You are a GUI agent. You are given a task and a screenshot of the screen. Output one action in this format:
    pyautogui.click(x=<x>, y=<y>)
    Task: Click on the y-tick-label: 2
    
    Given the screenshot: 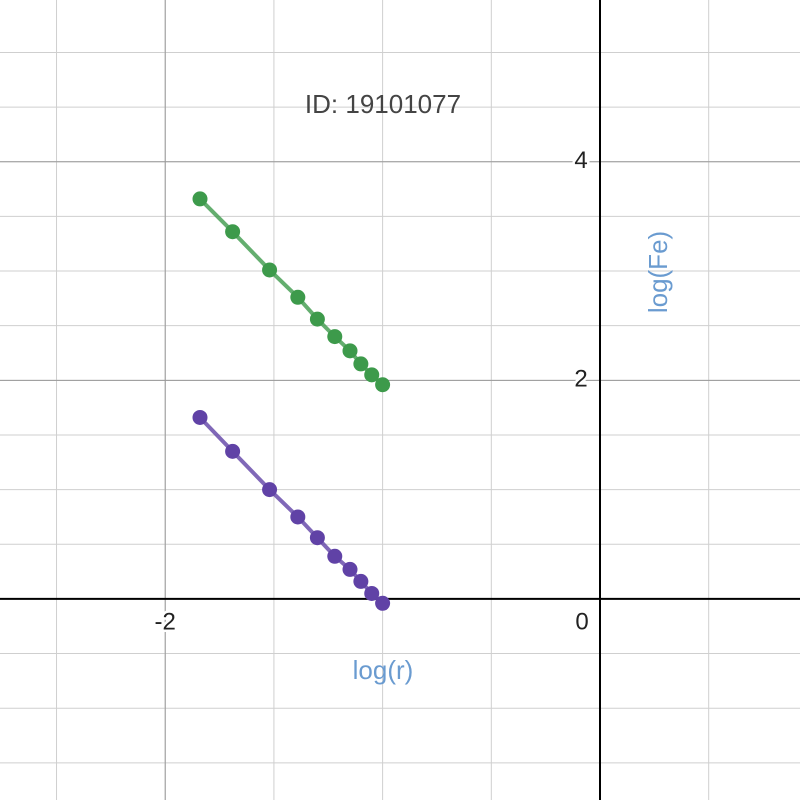 What is the action you would take?
    pyautogui.click(x=580, y=379)
    